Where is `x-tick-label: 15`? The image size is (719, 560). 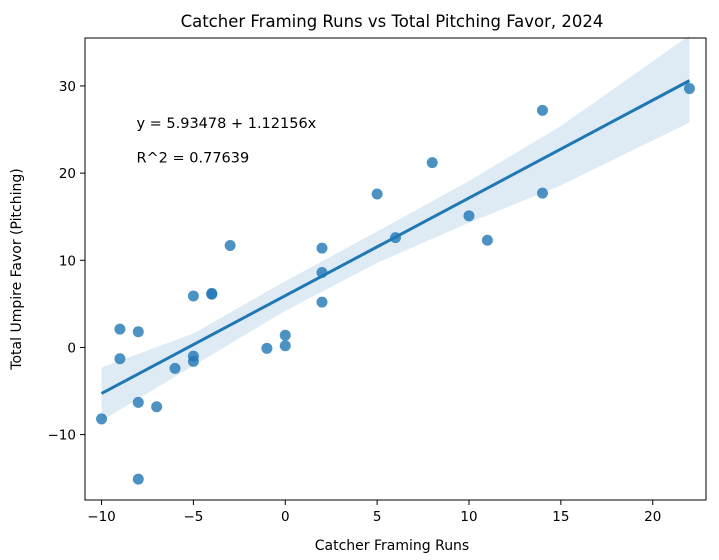
x-tick-label: 15 is located at coordinates (560, 517).